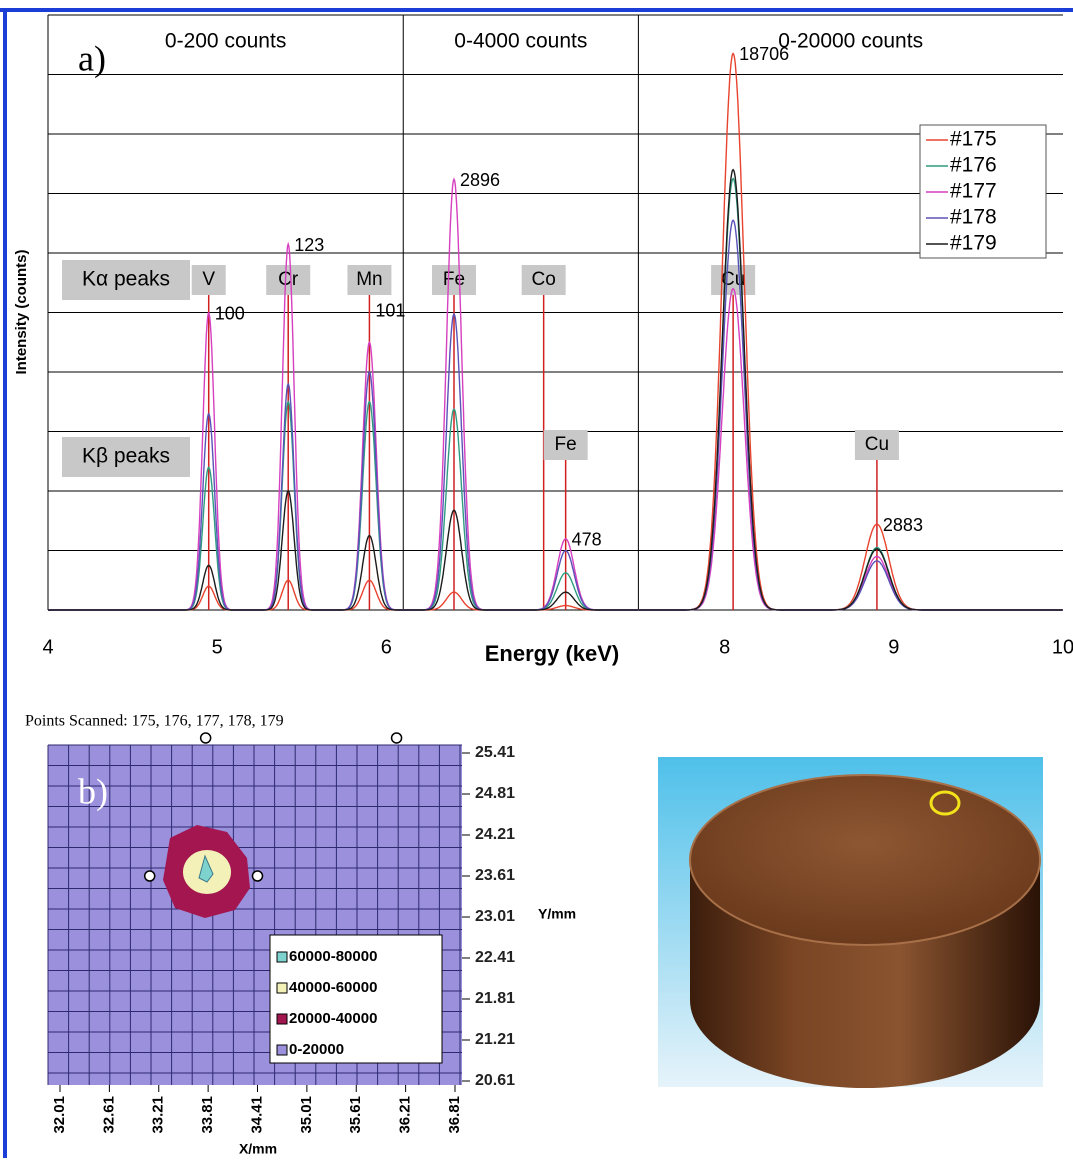 This screenshot has height=1163, width=1073. What do you see at coordinates (973, 139) in the screenshot?
I see `legend-label: #175` at bounding box center [973, 139].